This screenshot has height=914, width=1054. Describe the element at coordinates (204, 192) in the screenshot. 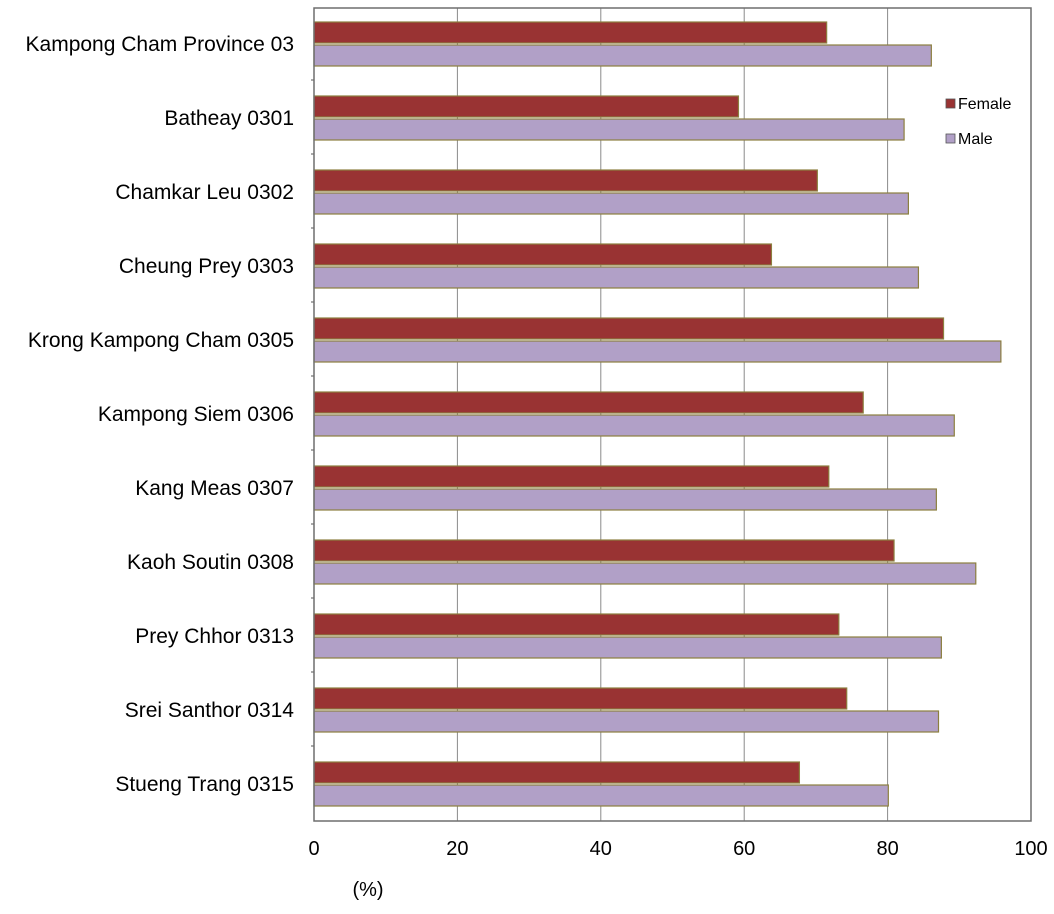

I see `category-label: Chamkar Leu 0302` at that location.